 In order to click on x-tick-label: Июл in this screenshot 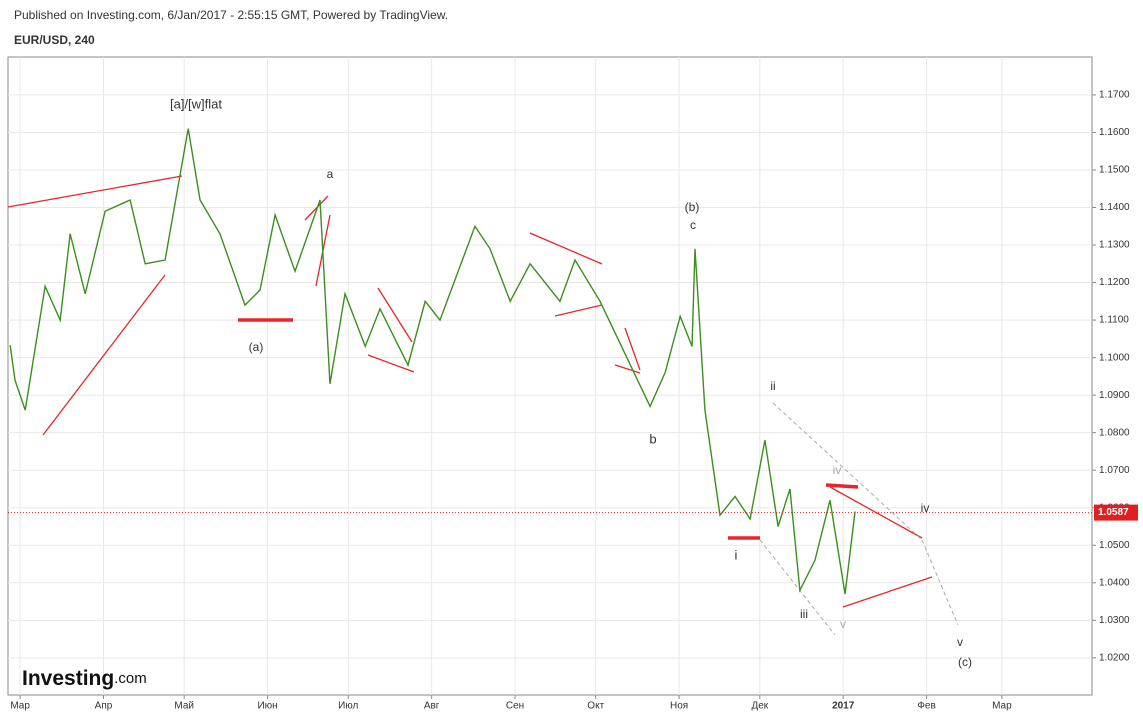, I will do `click(348, 706)`.